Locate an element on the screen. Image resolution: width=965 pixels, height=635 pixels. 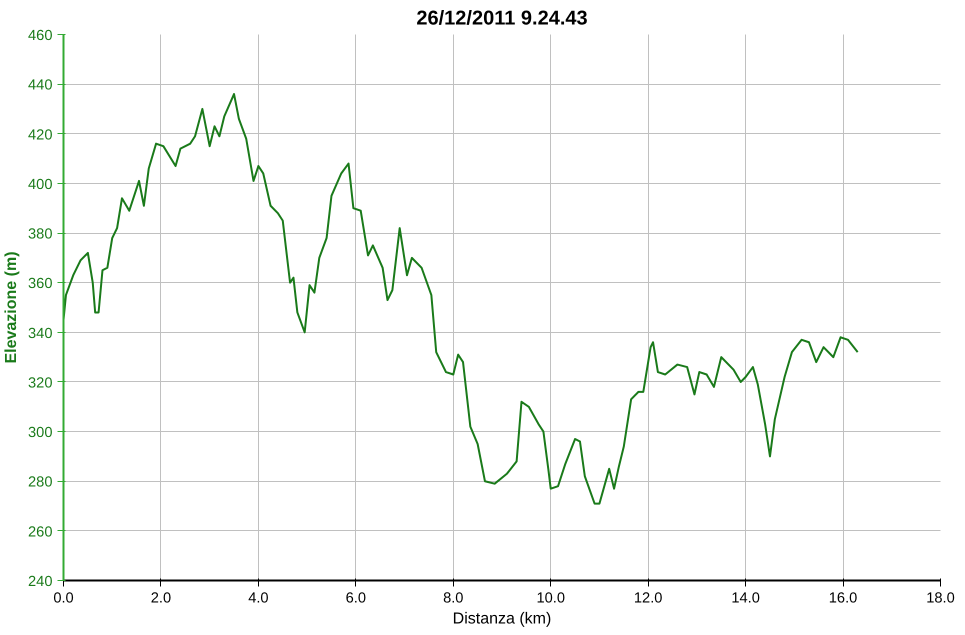
chart-title: 26/12/2011 9.24.43 is located at coordinates (502, 19).